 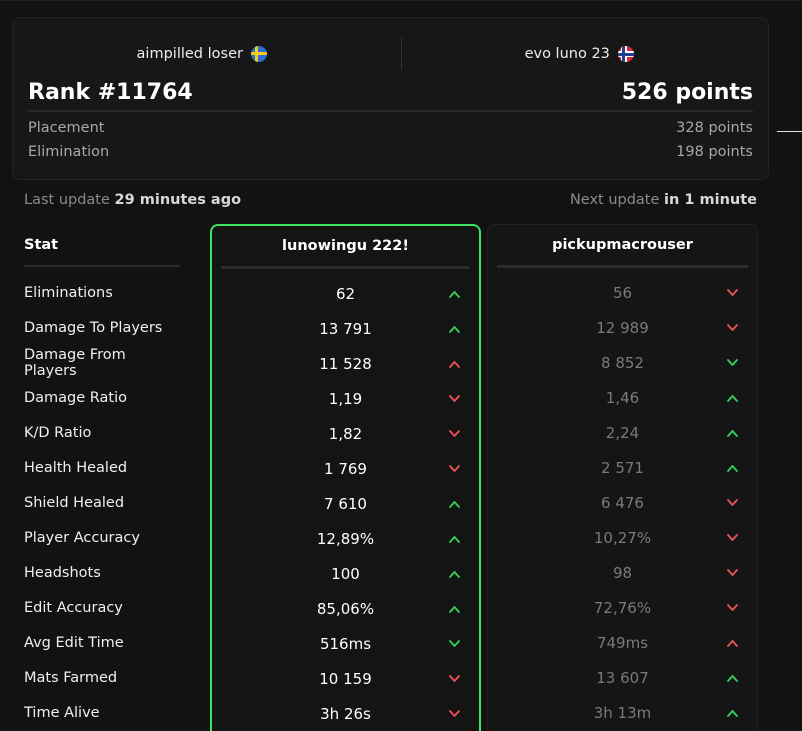 I want to click on placement-row: Placement 328 points, so click(x=390, y=128).